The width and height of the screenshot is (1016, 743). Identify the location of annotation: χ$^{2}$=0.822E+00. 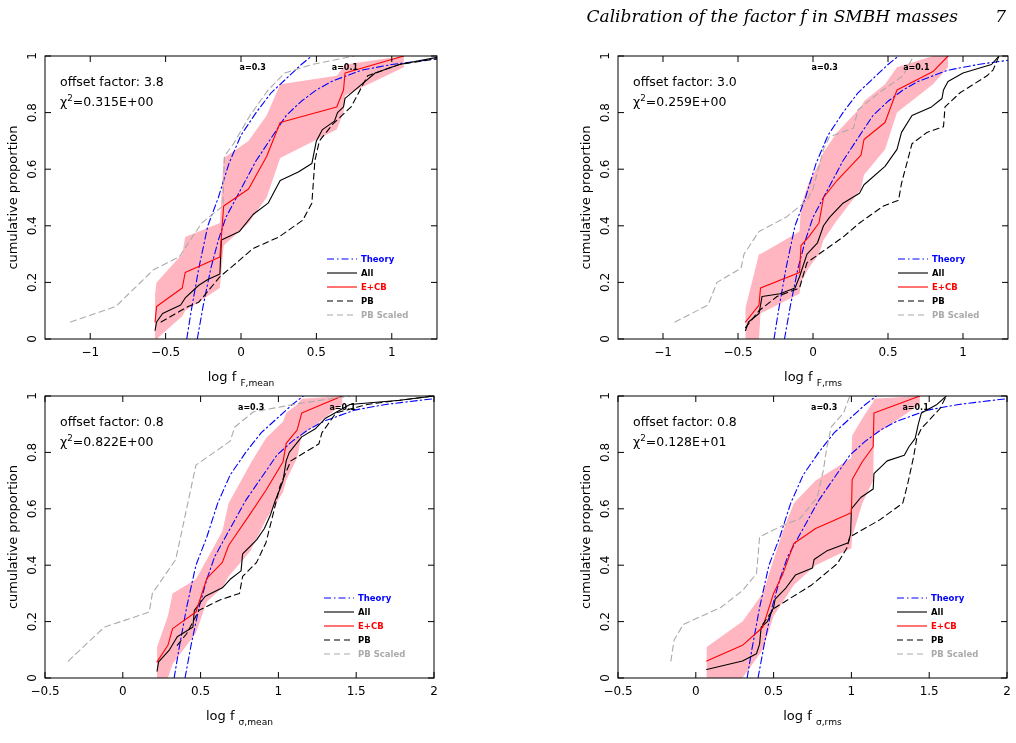
(107, 441).